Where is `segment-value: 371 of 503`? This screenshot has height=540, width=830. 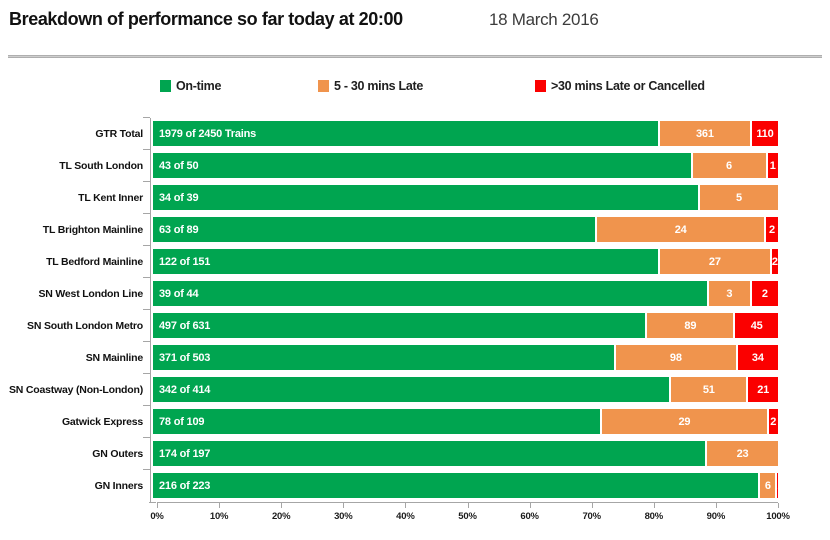
segment-value: 371 of 503 is located at coordinates (185, 357).